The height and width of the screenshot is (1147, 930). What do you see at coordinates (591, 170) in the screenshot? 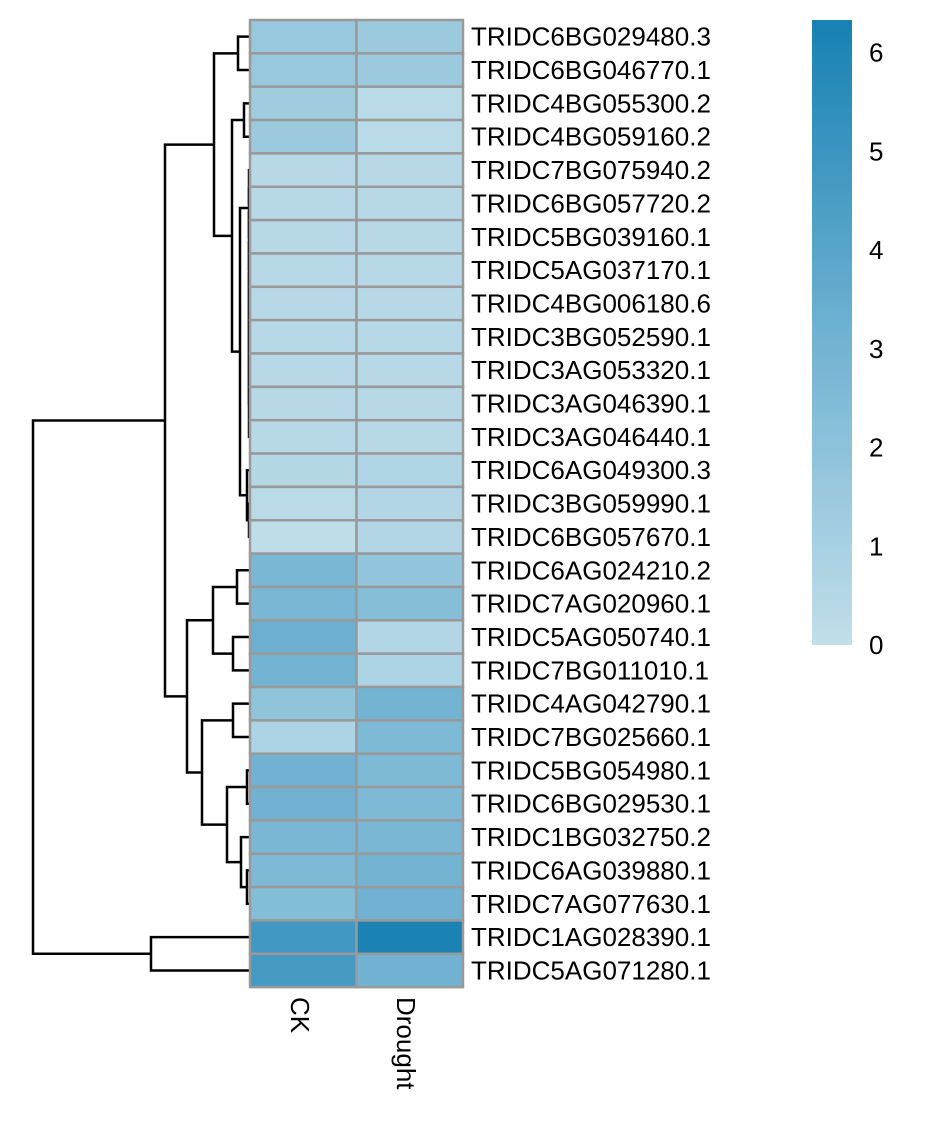
I see `row-label: TRIDC7BG075940.2` at bounding box center [591, 170].